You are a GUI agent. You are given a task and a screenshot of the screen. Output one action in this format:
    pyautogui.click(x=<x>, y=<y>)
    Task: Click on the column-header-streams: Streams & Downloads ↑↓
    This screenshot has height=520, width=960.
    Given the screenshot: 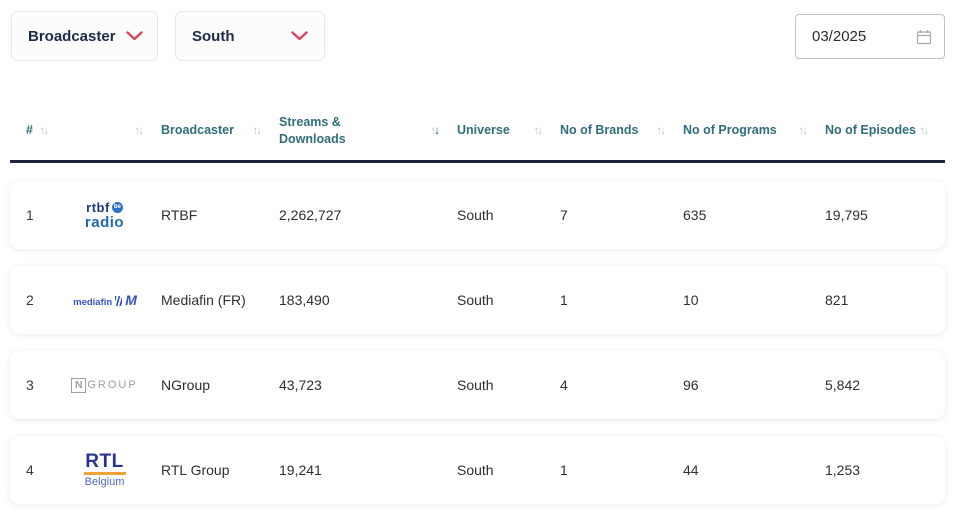 What is the action you would take?
    pyautogui.click(x=359, y=130)
    